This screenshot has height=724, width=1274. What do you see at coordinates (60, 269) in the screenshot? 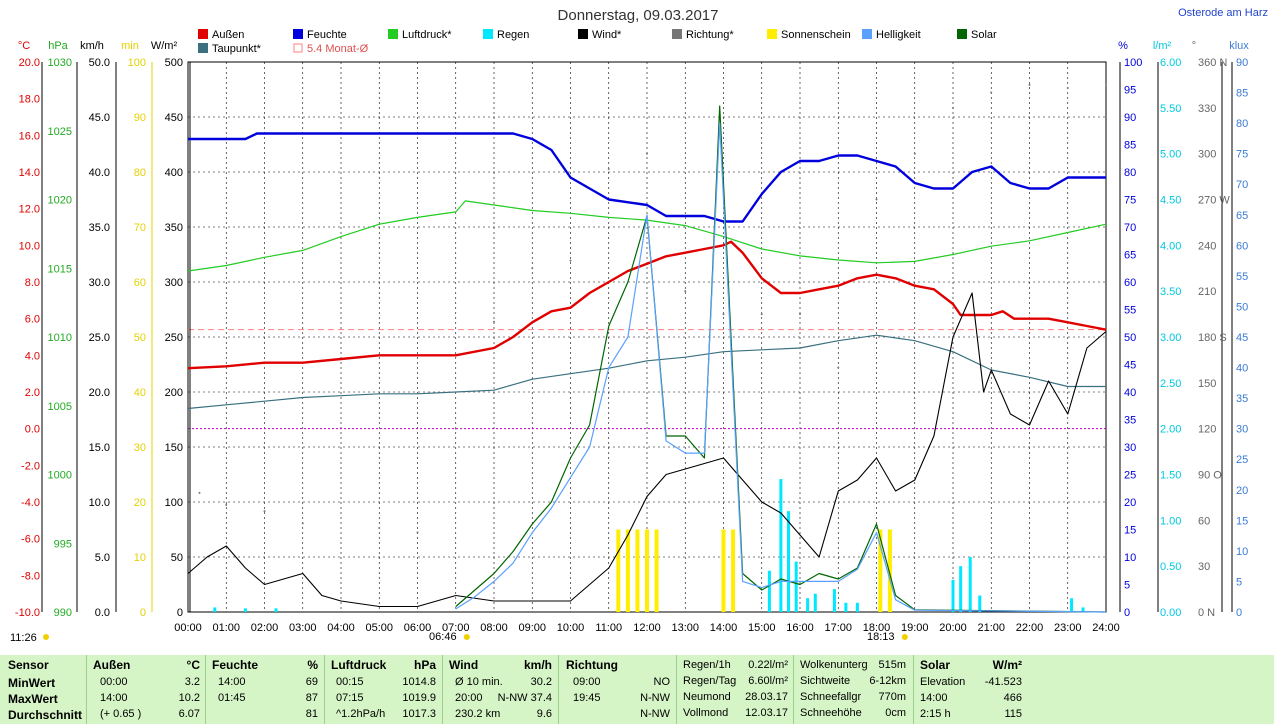
I see `tick-label-pressure: 1015` at bounding box center [60, 269].